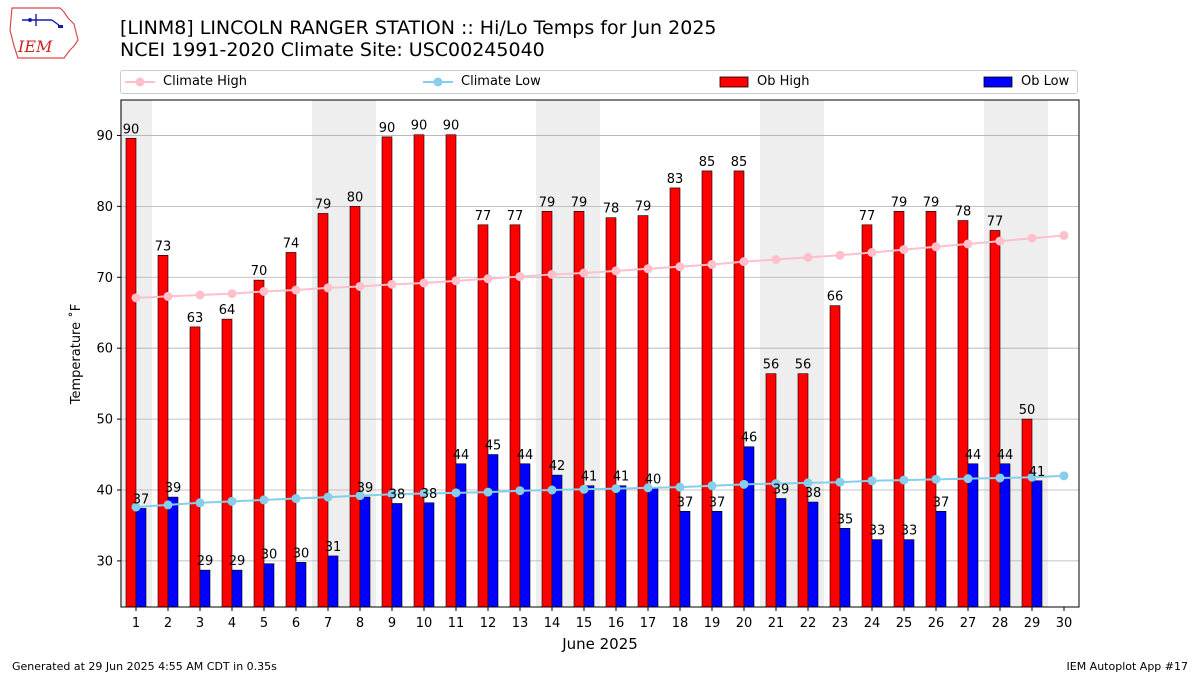 The width and height of the screenshot is (1200, 675). I want to click on ob-low-label: 42, so click(557, 466).